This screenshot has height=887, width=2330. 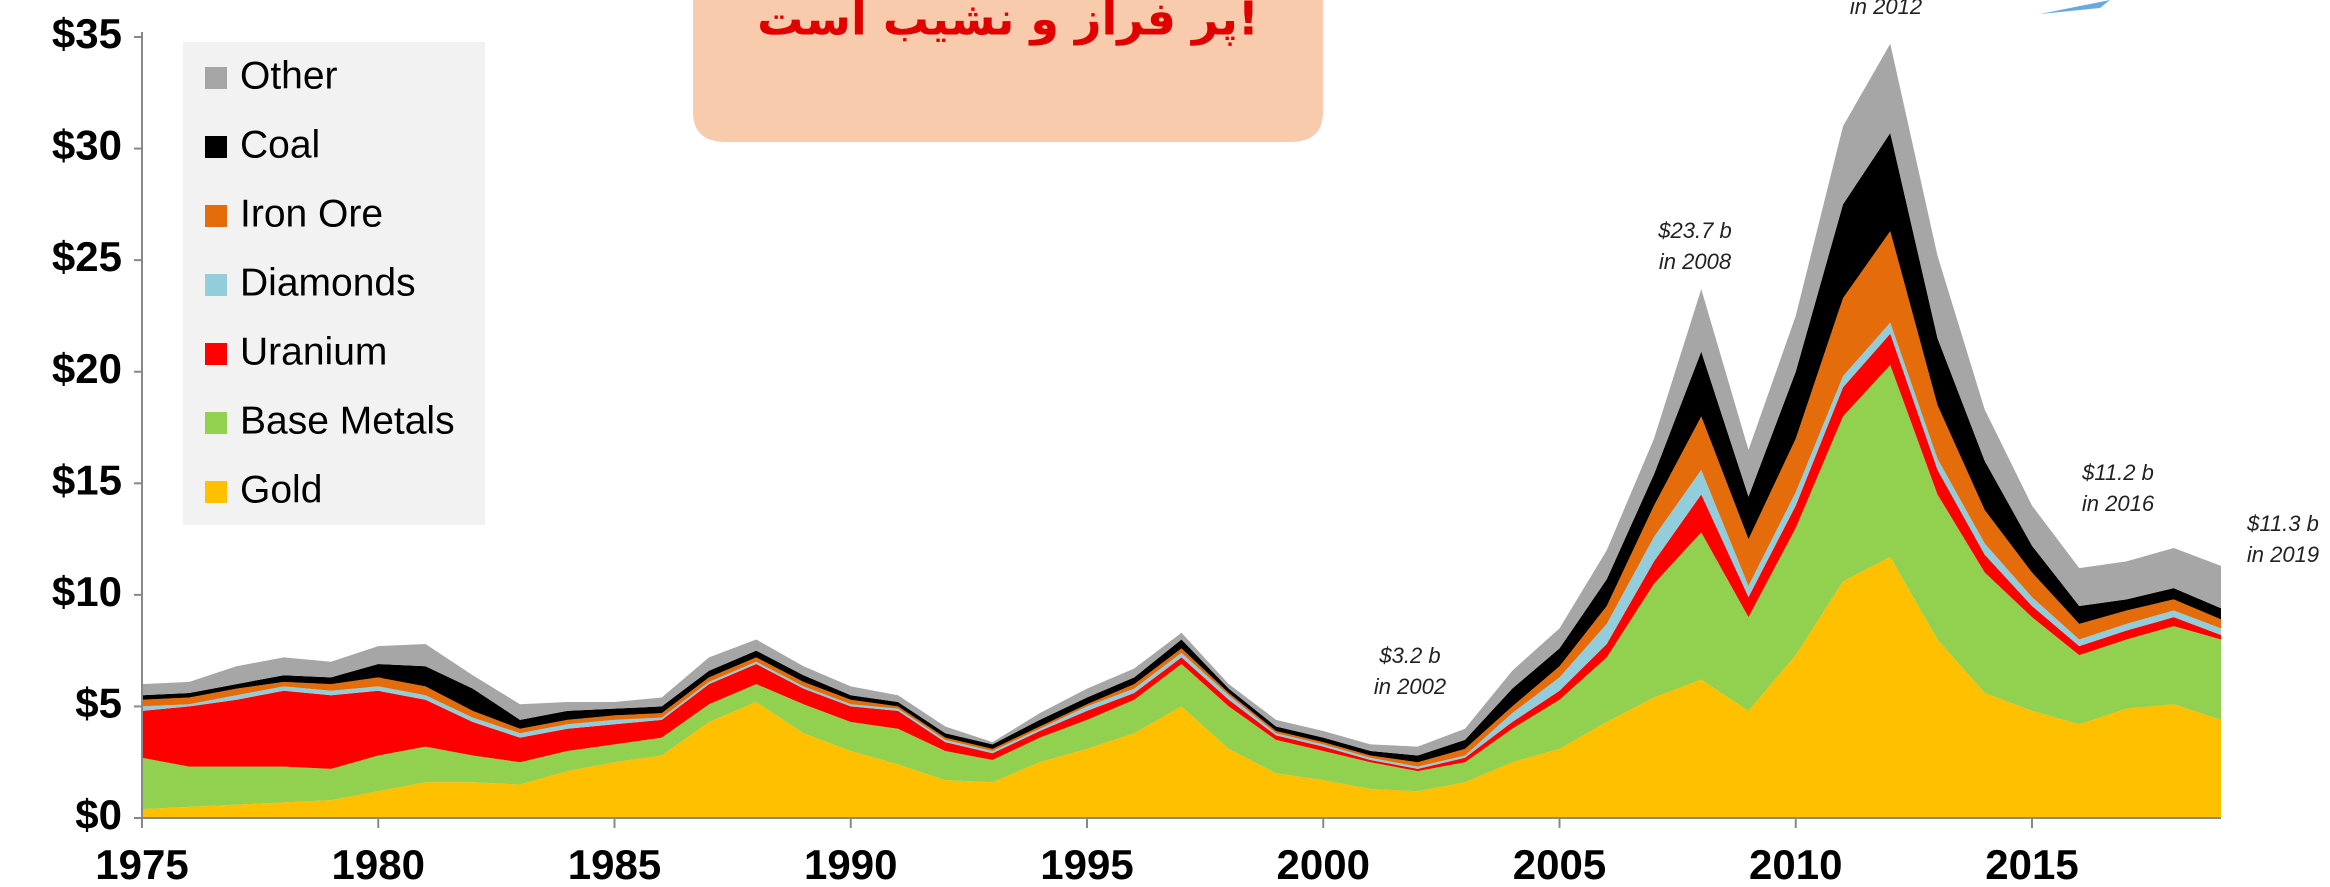 I want to click on x-tick-label: 1985, so click(x=614, y=864).